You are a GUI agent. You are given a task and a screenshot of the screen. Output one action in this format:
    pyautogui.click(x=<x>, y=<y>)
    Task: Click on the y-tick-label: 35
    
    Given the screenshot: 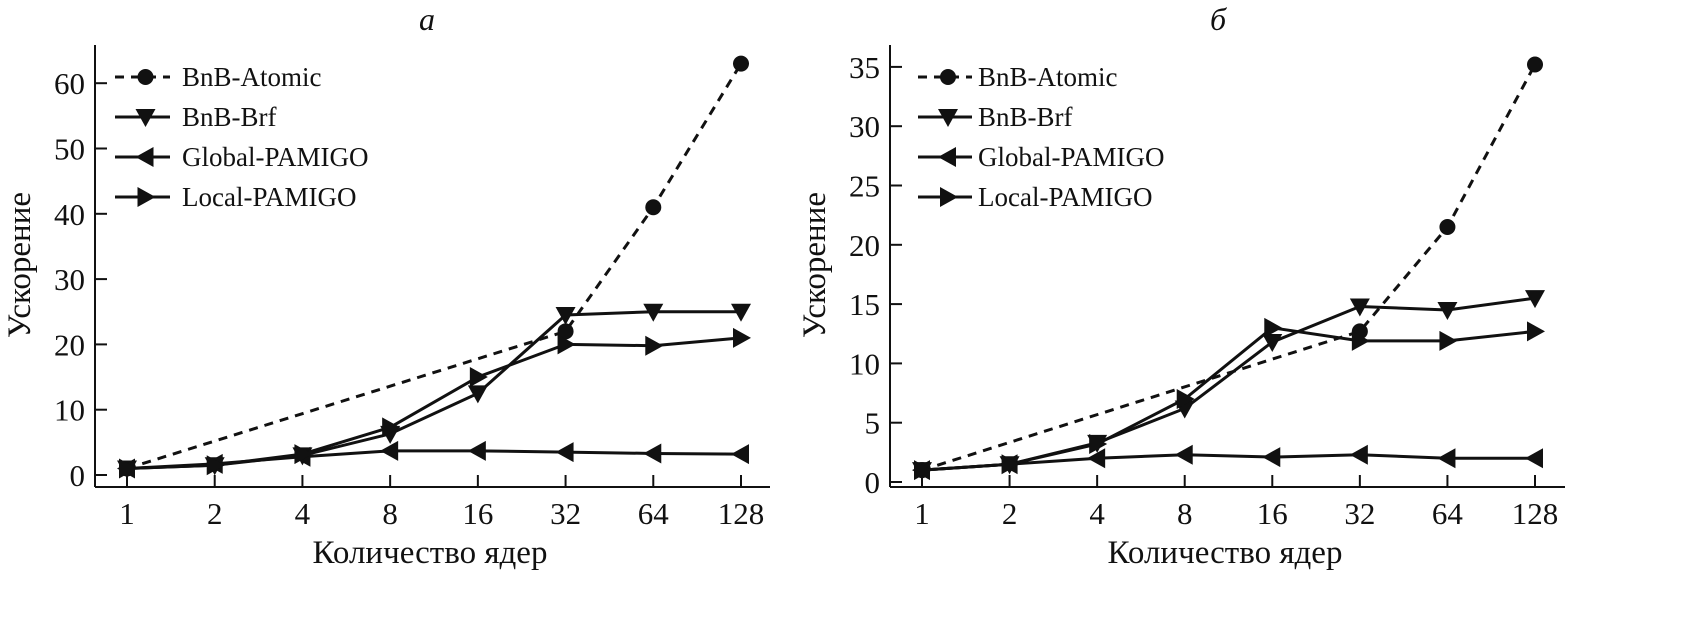 What is the action you would take?
    pyautogui.click(x=864, y=67)
    